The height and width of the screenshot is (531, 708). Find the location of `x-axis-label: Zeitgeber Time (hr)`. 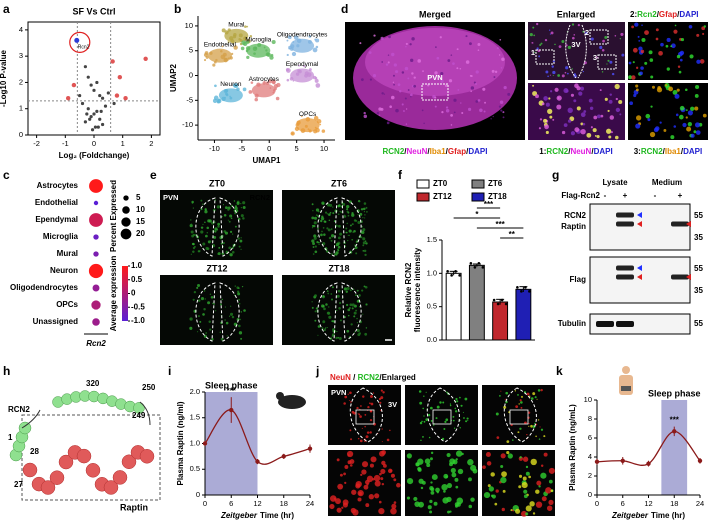

x-axis-label: Zeitgeber Time (hr) is located at coordinates (648, 515).